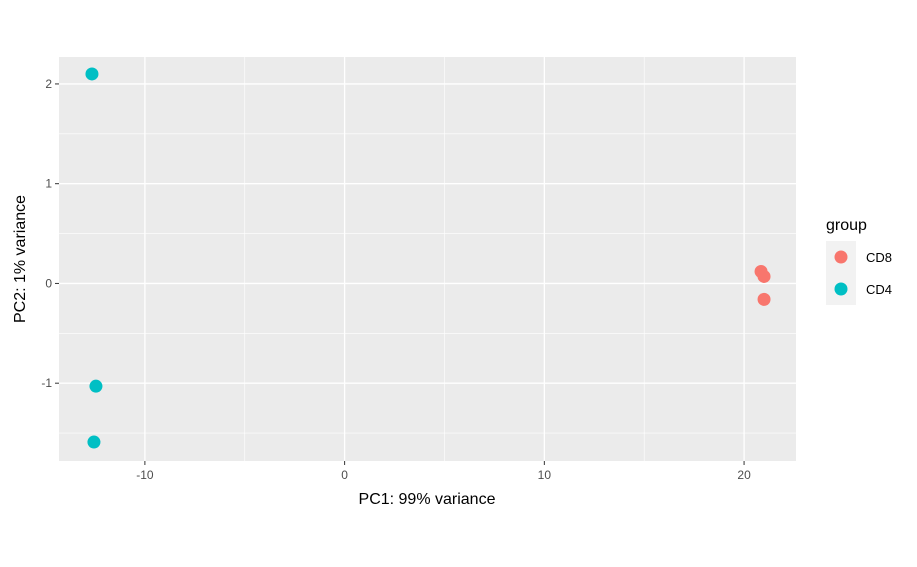 The image size is (917, 567). I want to click on y-axis: -1 0 1 2, so click(50, 233).